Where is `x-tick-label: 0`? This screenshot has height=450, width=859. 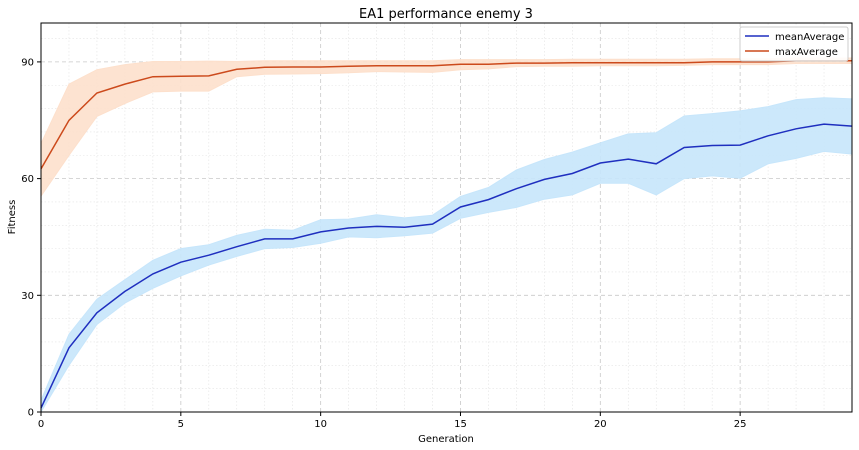 x-tick-label: 0 is located at coordinates (41, 424).